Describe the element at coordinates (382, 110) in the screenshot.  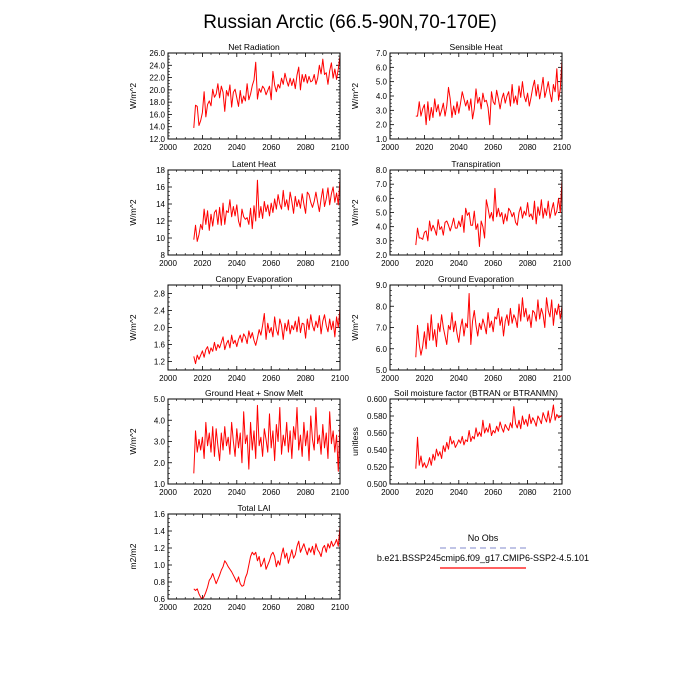
I see `y-tick-label: 3.0` at that location.